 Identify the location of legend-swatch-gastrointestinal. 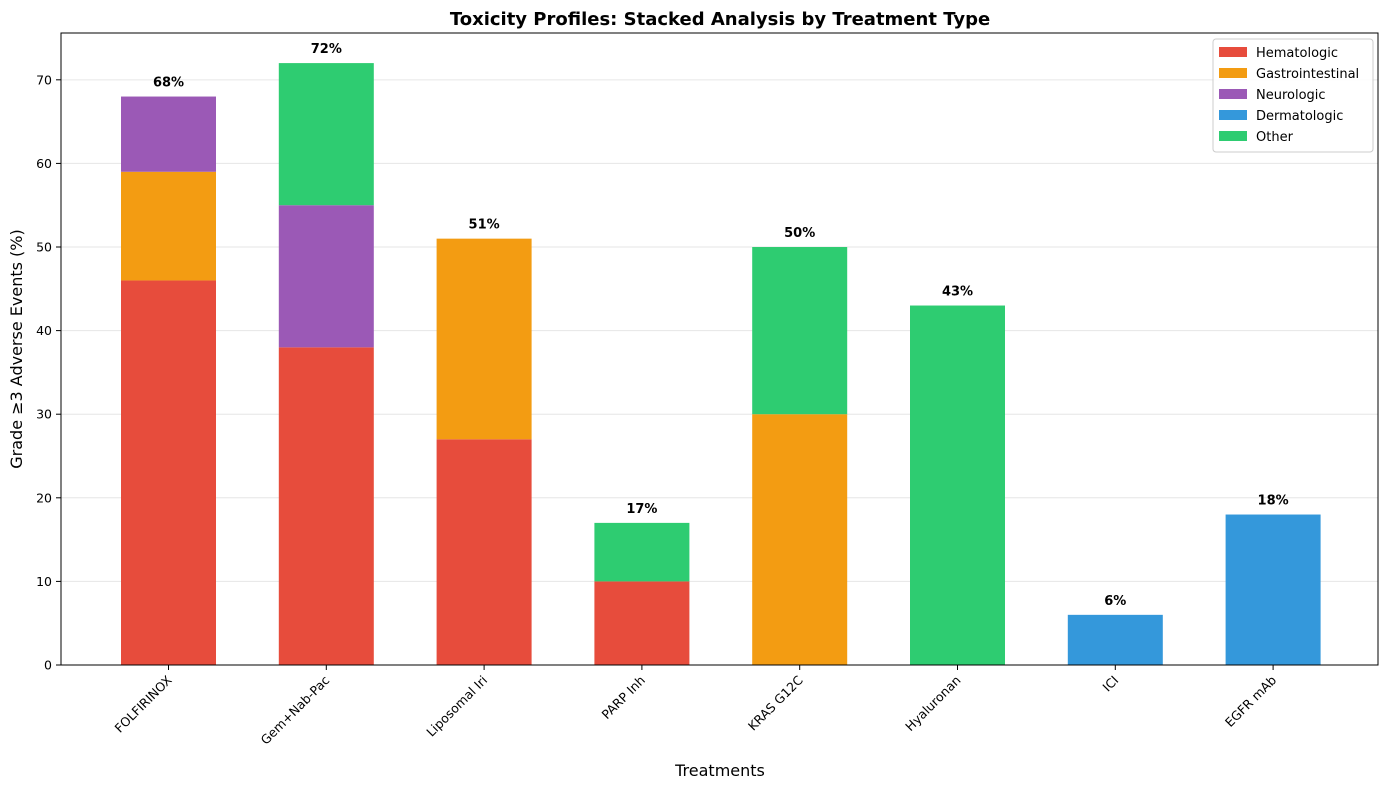
(1233, 73).